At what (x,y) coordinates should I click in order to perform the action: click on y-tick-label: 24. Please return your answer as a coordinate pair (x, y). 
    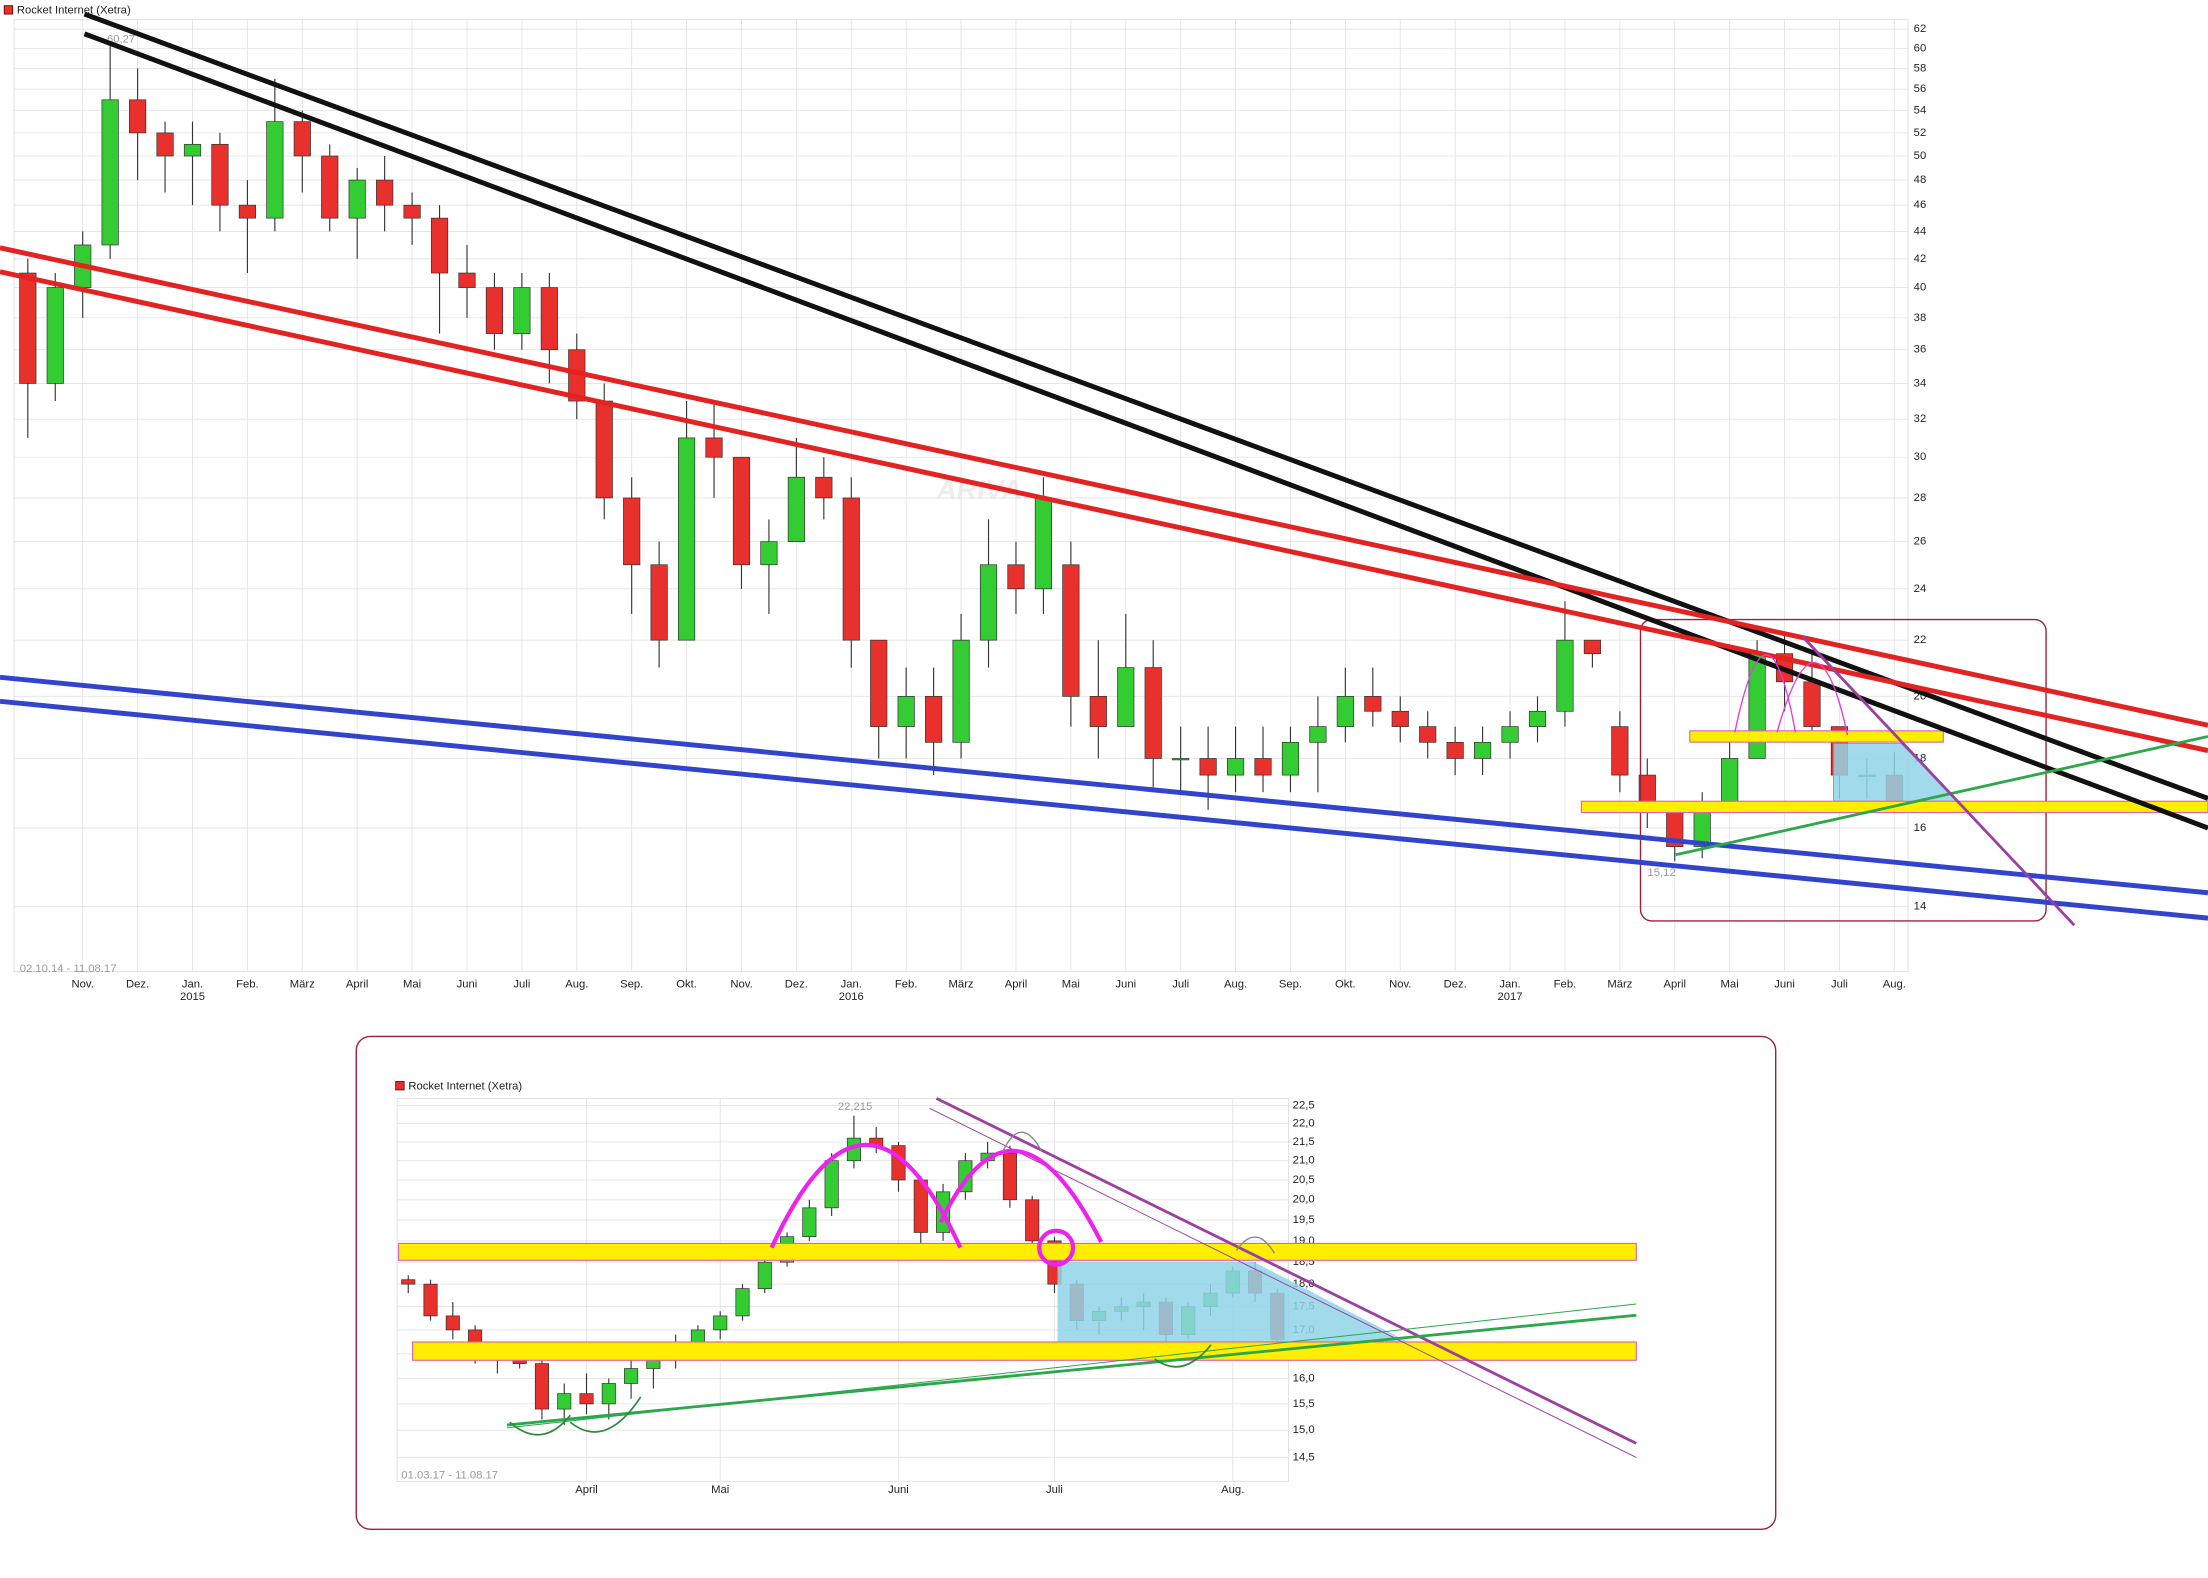
    Looking at the image, I should click on (1920, 589).